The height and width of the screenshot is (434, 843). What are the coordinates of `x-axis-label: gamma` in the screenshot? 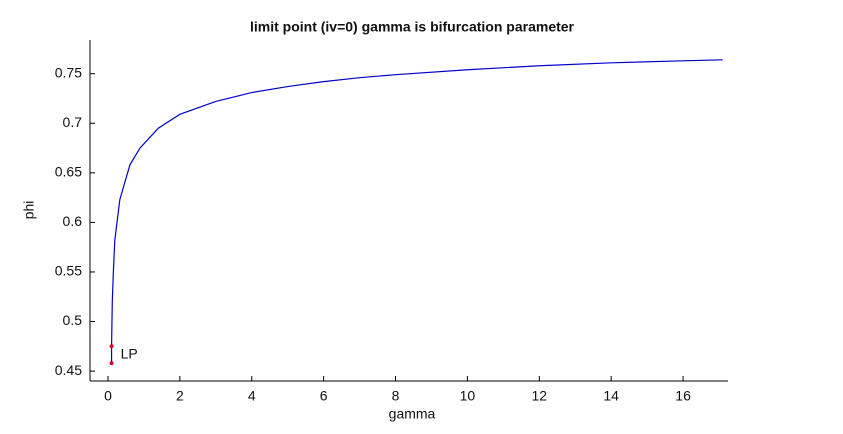 It's located at (412, 414).